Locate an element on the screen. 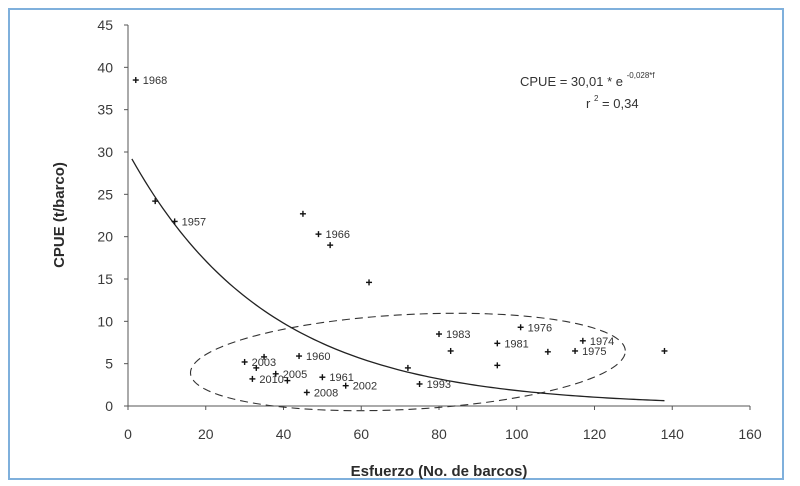 This screenshot has width=800, height=486. point-label: 1974 is located at coordinates (602, 342).